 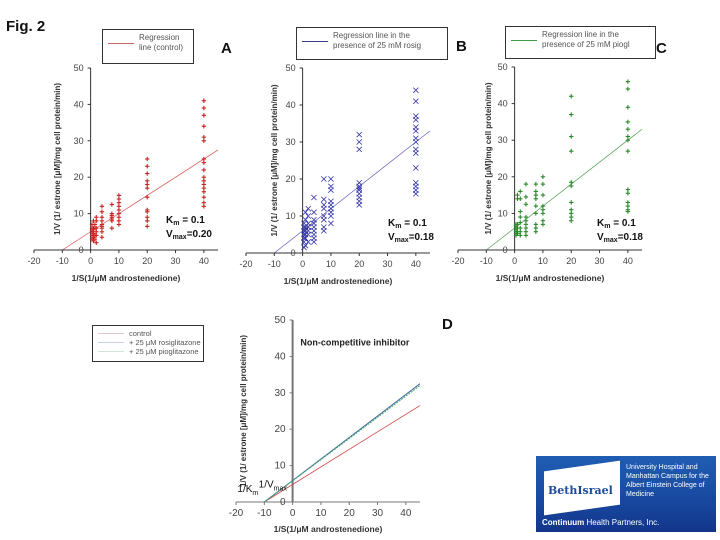 I want to click on panel-a-x-label: 1/S(1/μM androstenedione), so click(x=126, y=278).